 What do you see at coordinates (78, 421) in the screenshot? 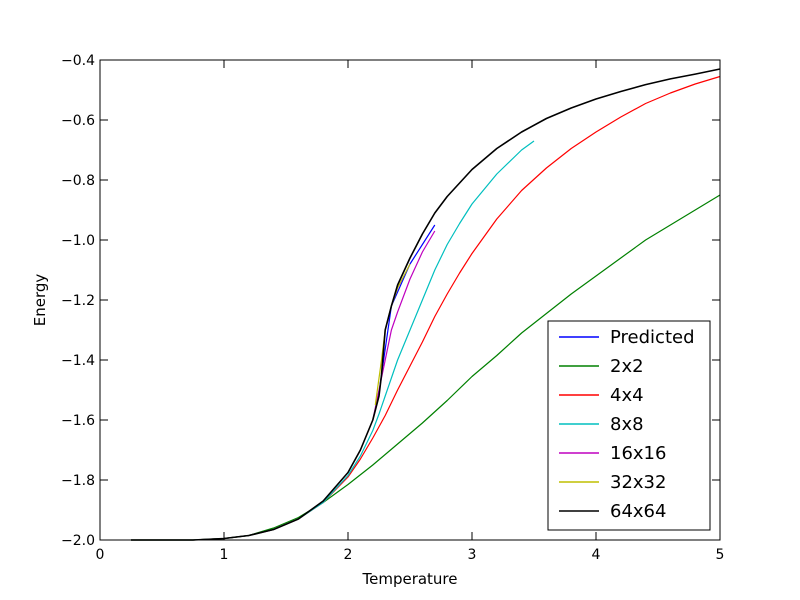
I see `y-tick-label: −1.6` at bounding box center [78, 421].